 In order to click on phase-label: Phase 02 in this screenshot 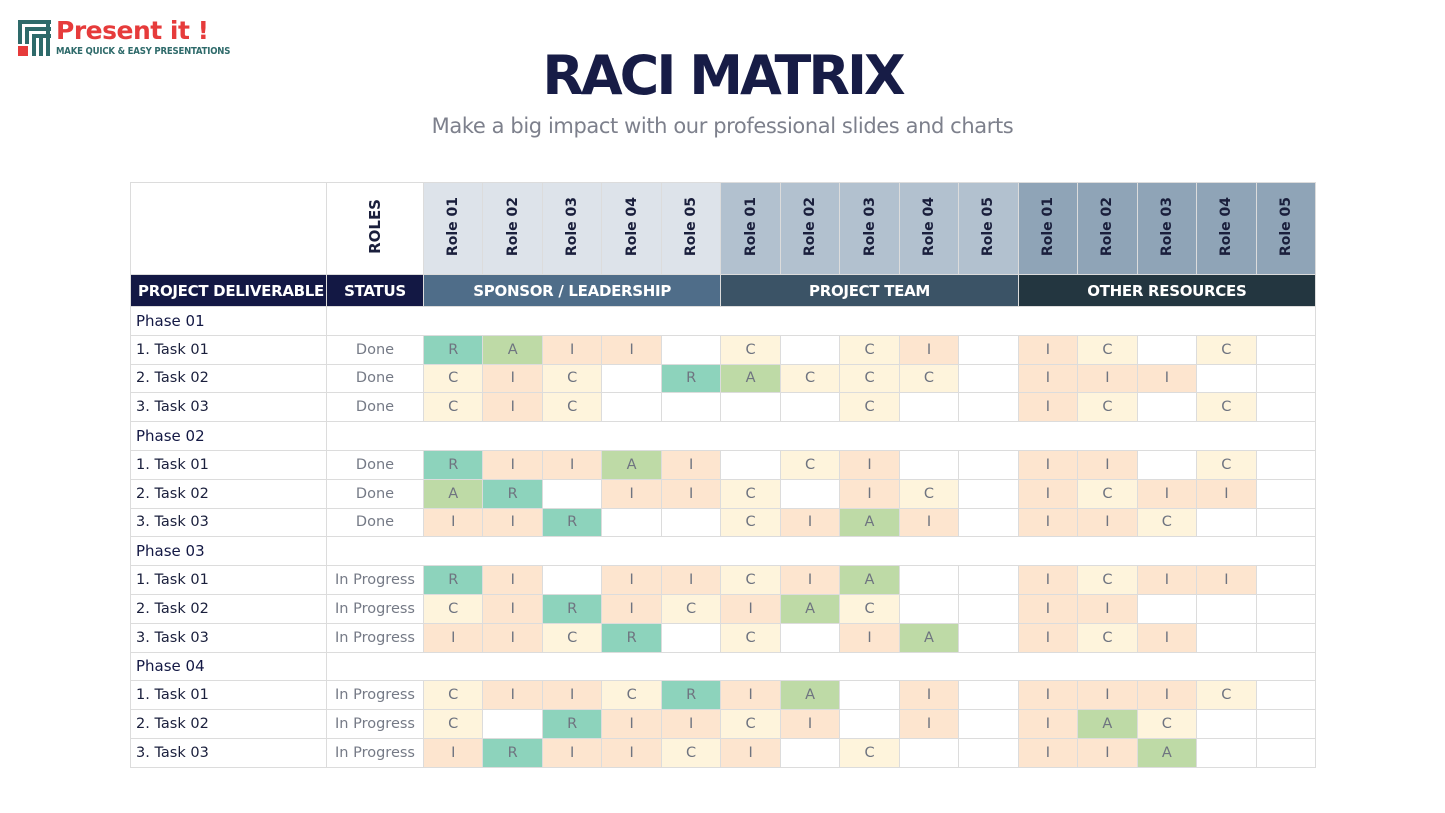, I will do `click(228, 436)`.